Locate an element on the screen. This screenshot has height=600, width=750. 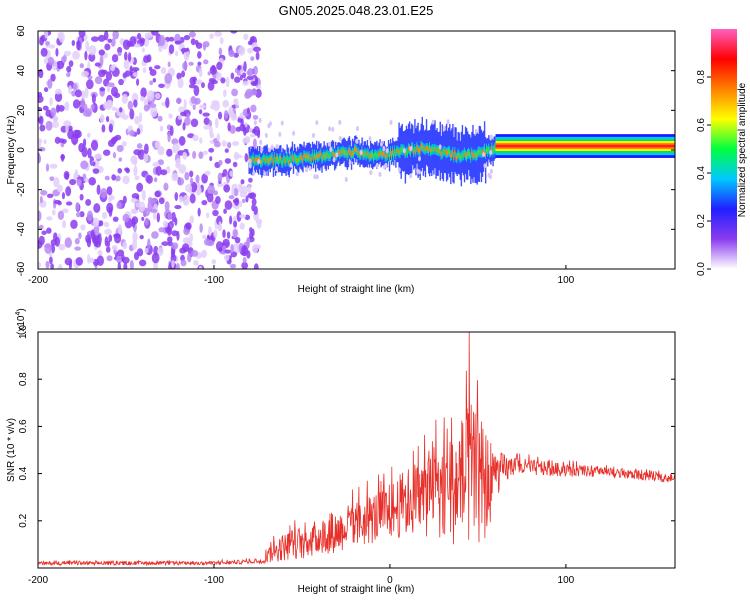
figure-title: GN05.2025.048.23.01.E25 is located at coordinates (356, 10).